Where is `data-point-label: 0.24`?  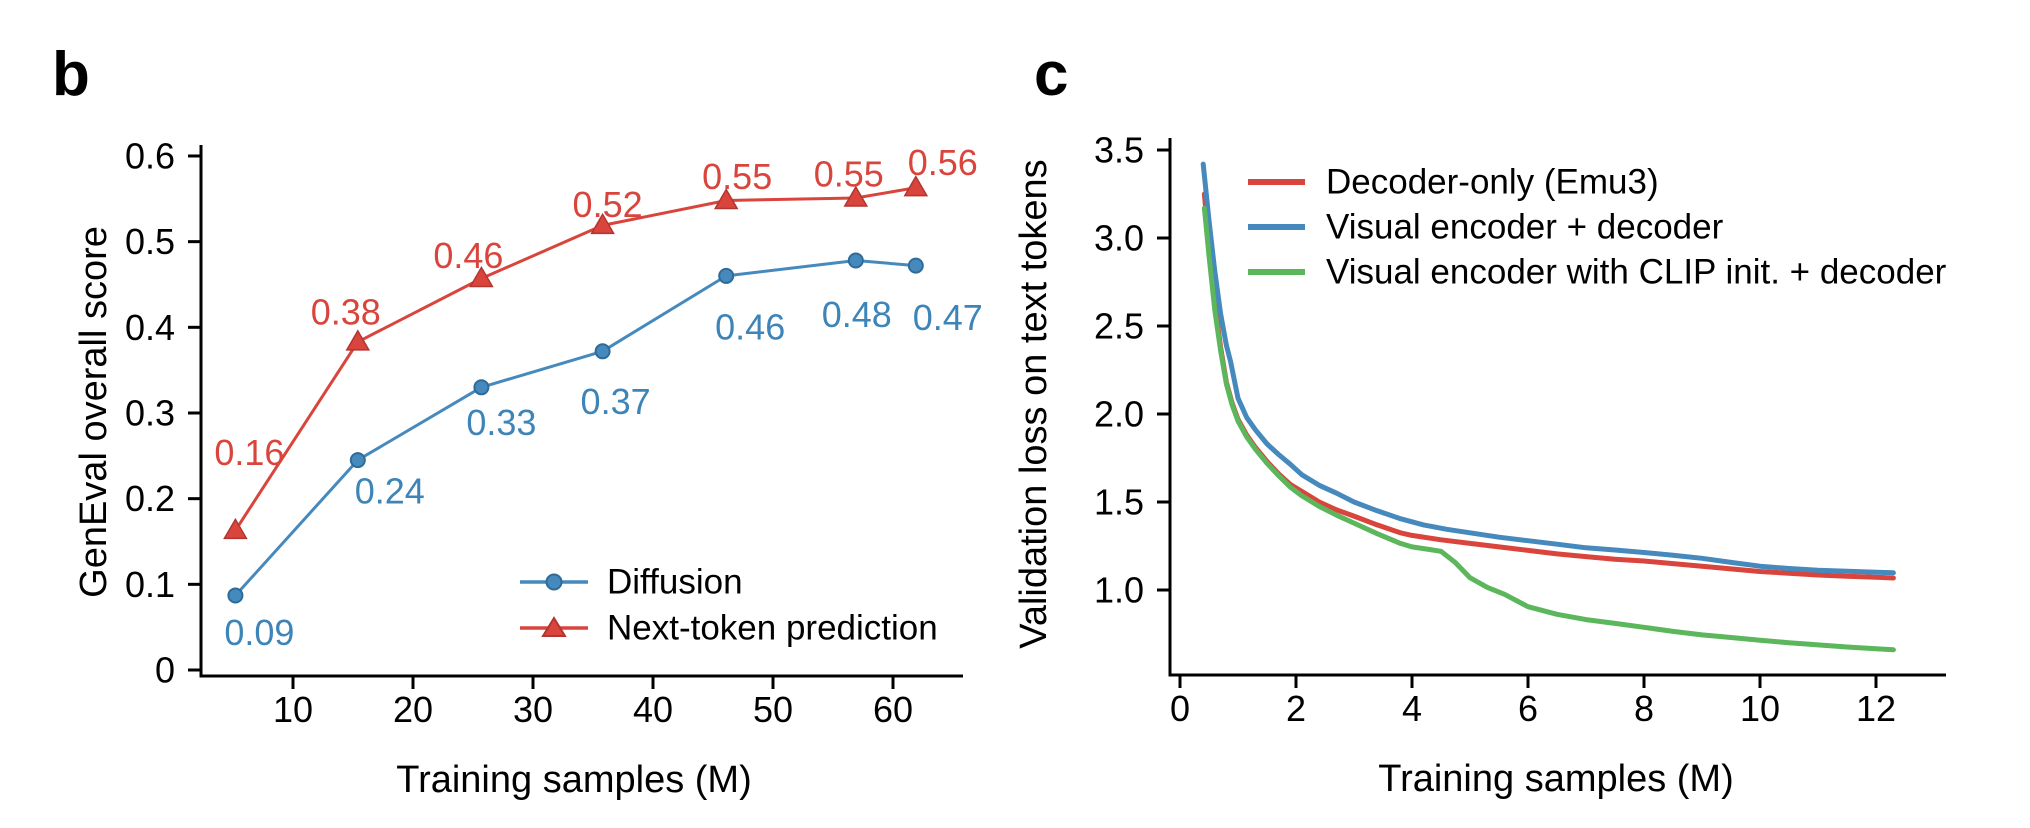
data-point-label: 0.24 is located at coordinates (390, 491).